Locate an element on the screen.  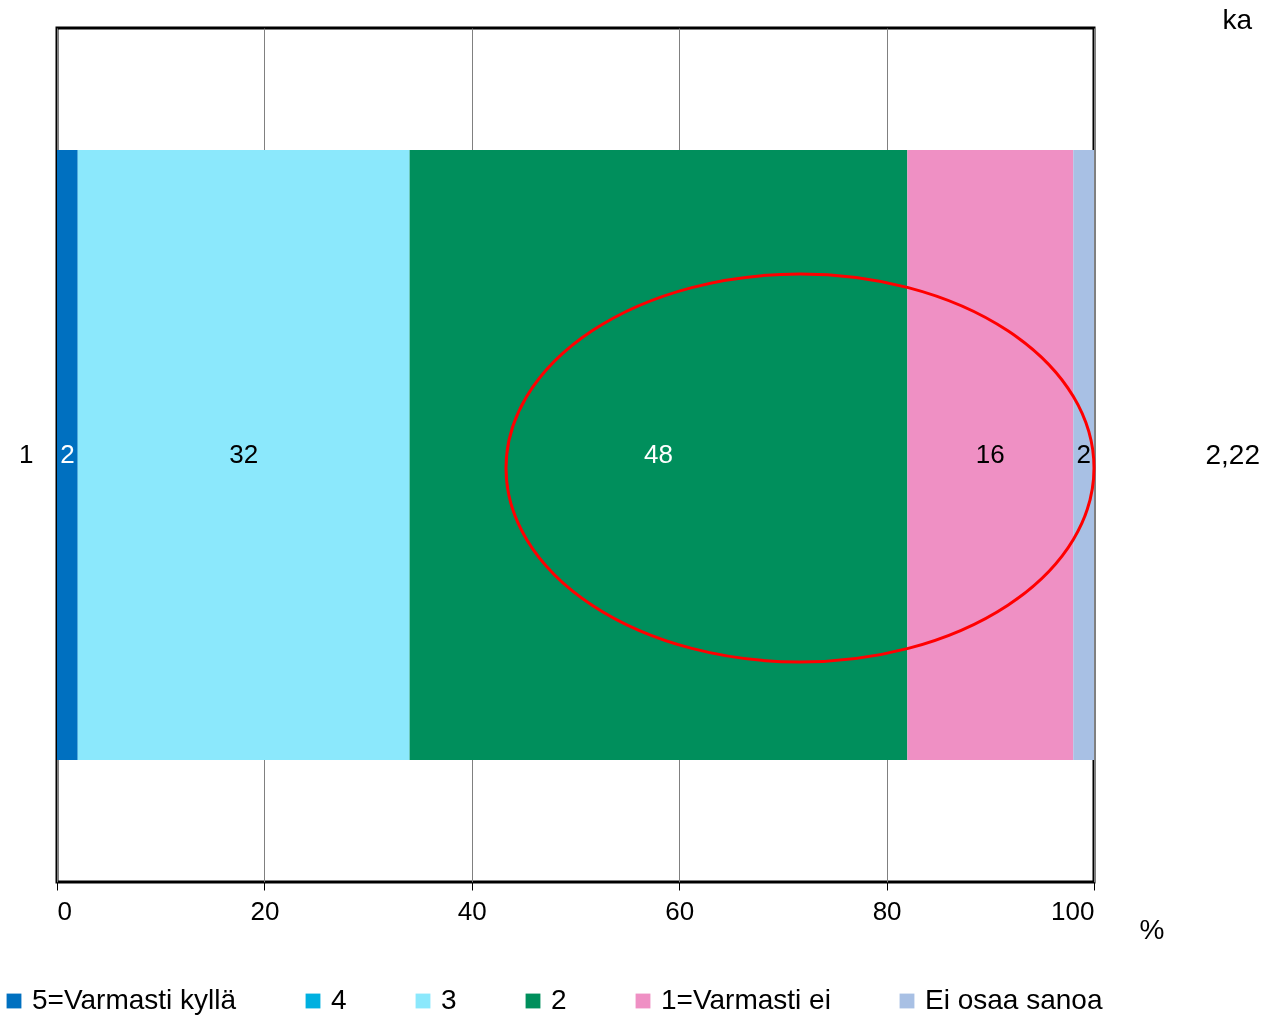
data-label: 32 is located at coordinates (244, 454).